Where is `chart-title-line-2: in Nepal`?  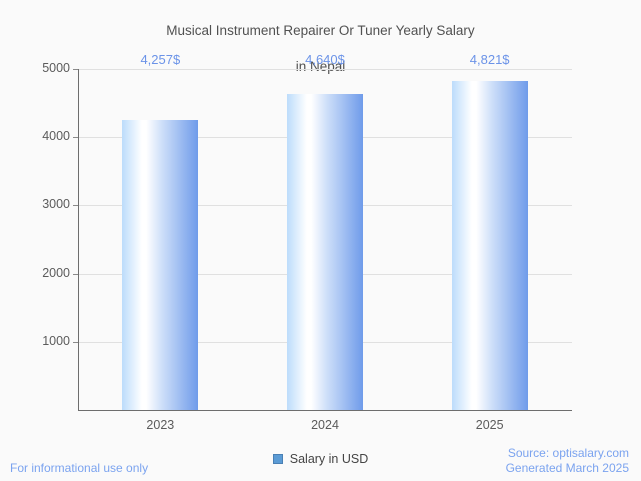 chart-title-line-2: in Nepal is located at coordinates (320, 66).